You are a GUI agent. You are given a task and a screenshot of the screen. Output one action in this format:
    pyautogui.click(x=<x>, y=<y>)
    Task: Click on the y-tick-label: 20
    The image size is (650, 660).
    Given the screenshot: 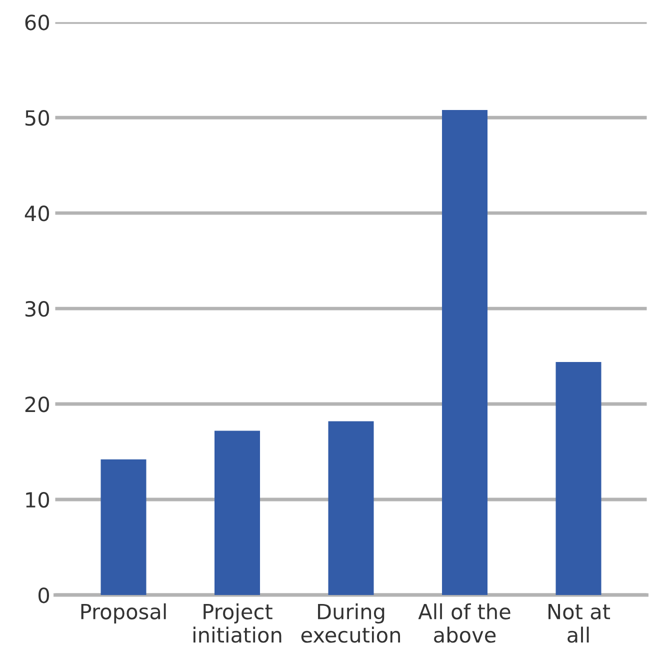 What is the action you would take?
    pyautogui.click(x=37, y=404)
    